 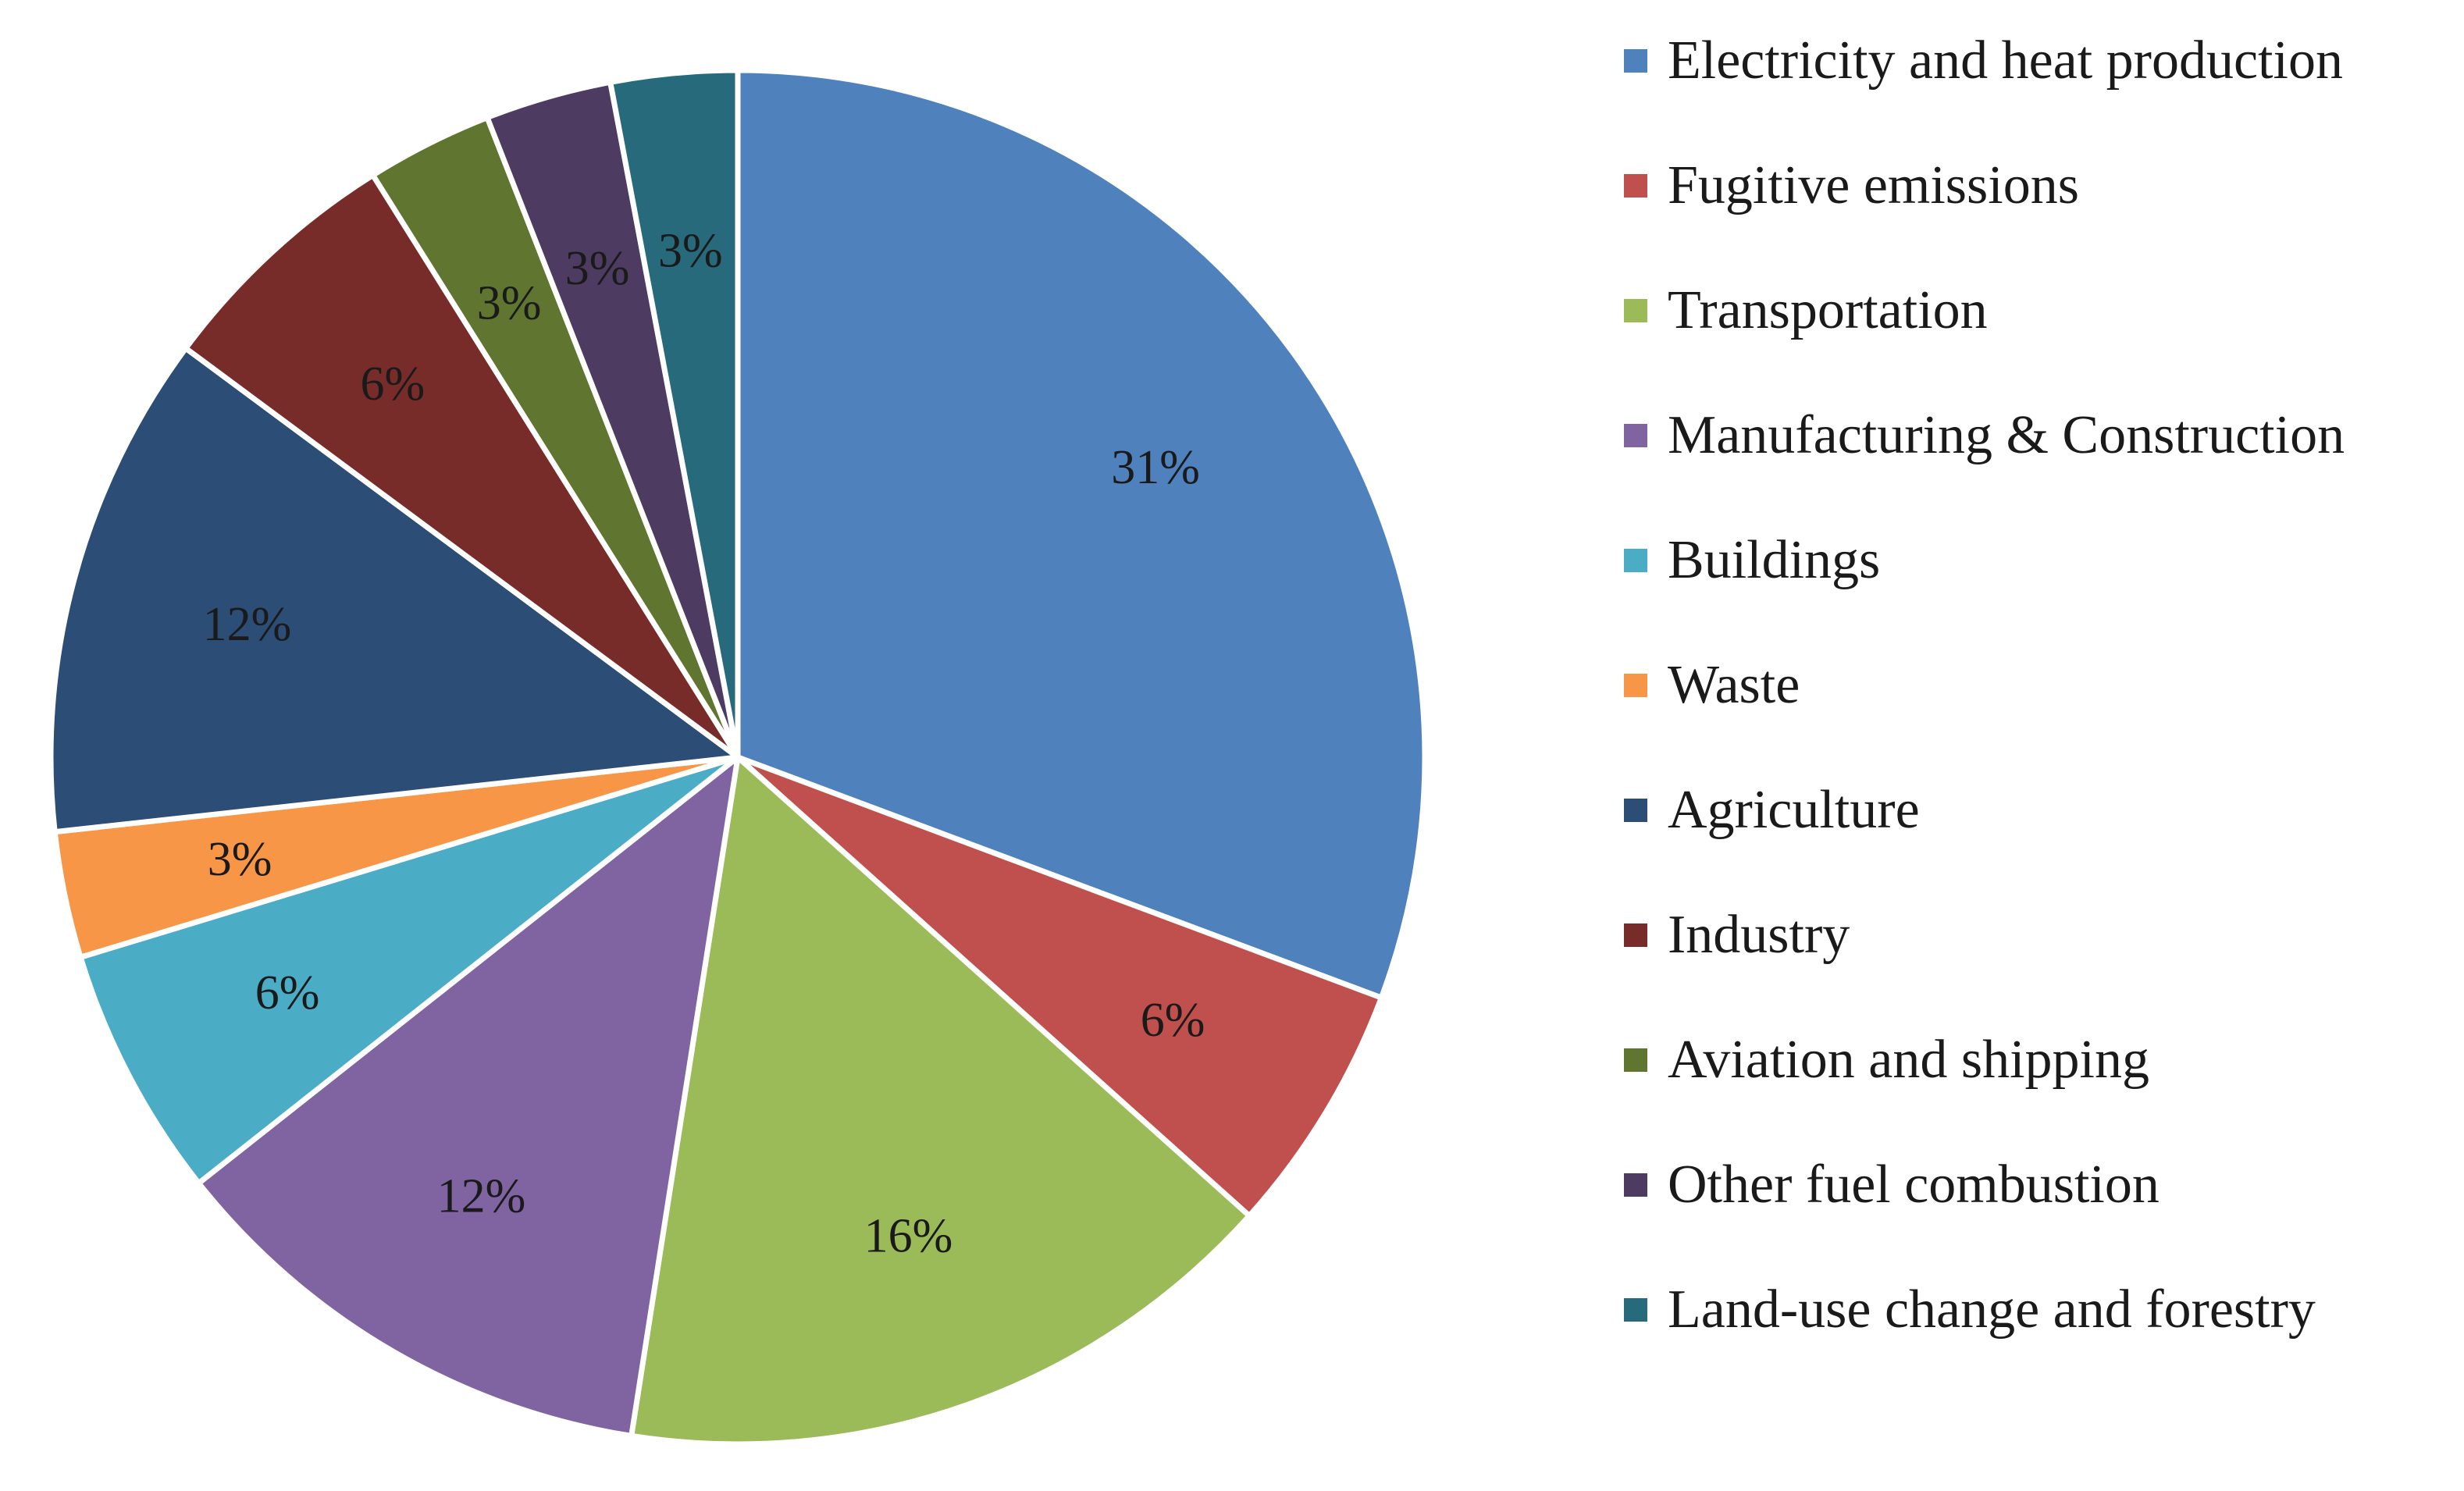 I want to click on data-label-industry: 6%, so click(x=392, y=385).